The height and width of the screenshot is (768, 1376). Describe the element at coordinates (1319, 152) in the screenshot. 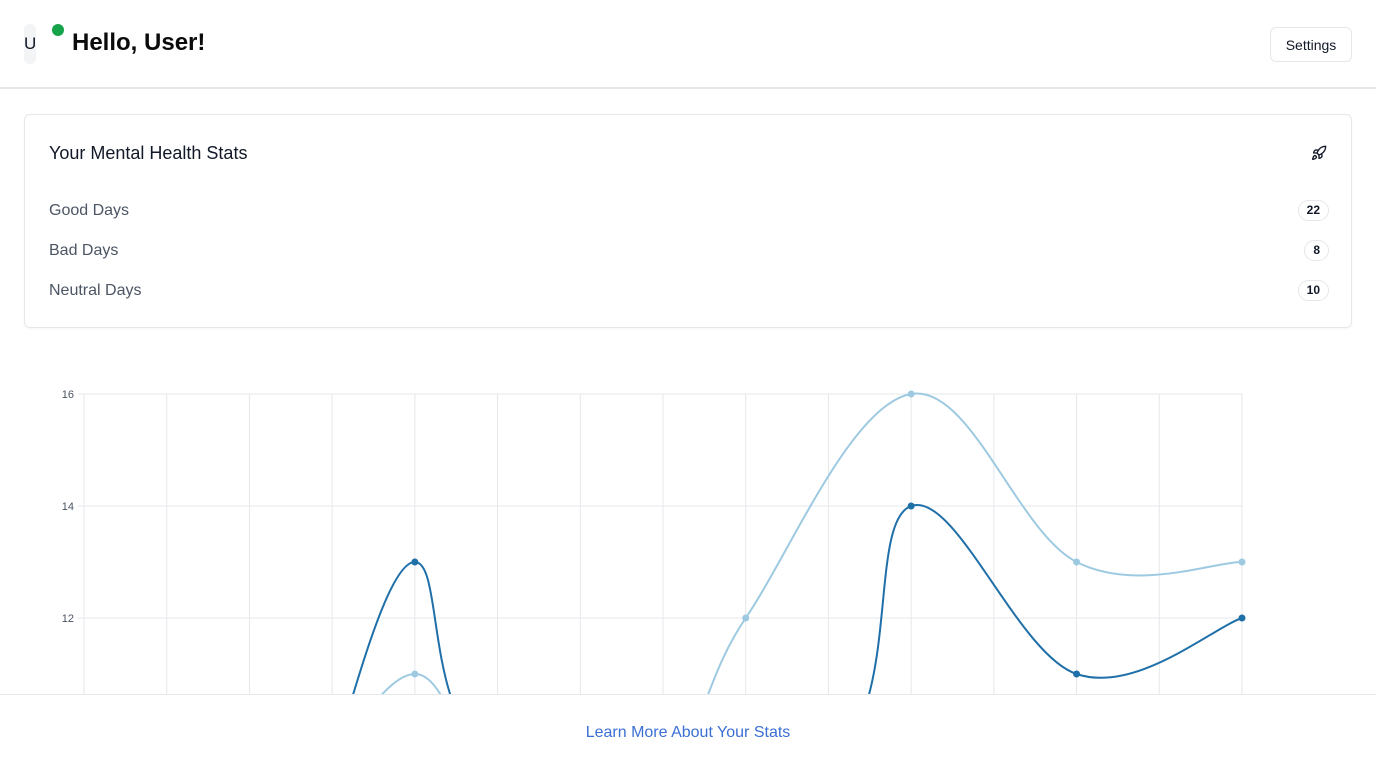

I see `rocket-icon` at that location.